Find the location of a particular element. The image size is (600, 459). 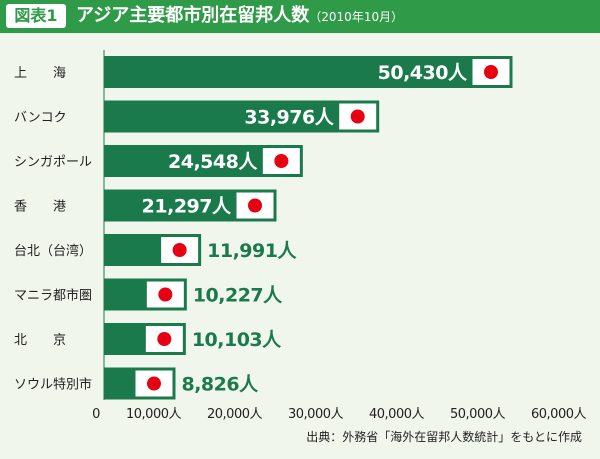

value-label: 33,976人 is located at coordinates (289, 118).